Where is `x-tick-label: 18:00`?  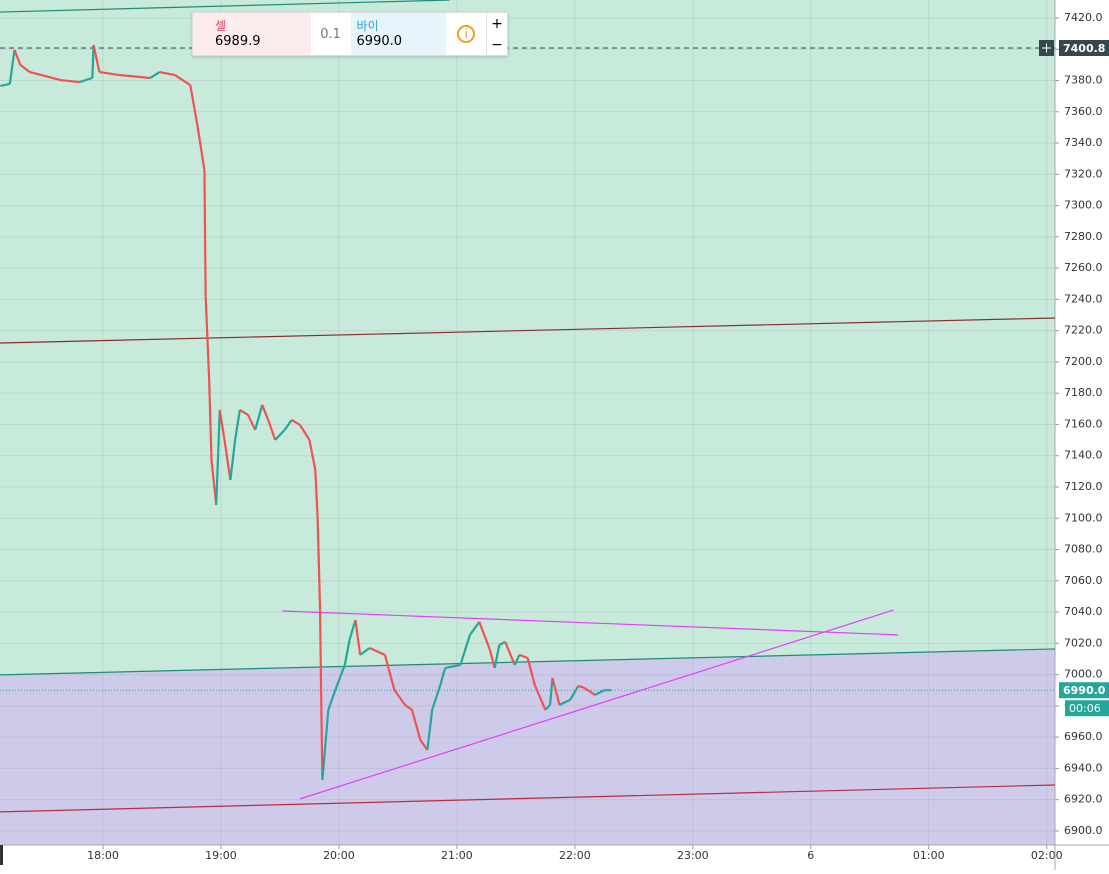 x-tick-label: 18:00 is located at coordinates (103, 855).